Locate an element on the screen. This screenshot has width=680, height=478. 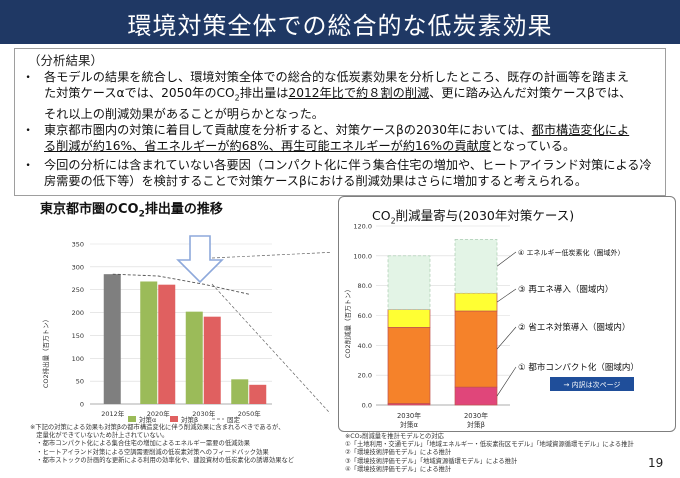
x-tick-label: 2012年 is located at coordinates (113, 413).